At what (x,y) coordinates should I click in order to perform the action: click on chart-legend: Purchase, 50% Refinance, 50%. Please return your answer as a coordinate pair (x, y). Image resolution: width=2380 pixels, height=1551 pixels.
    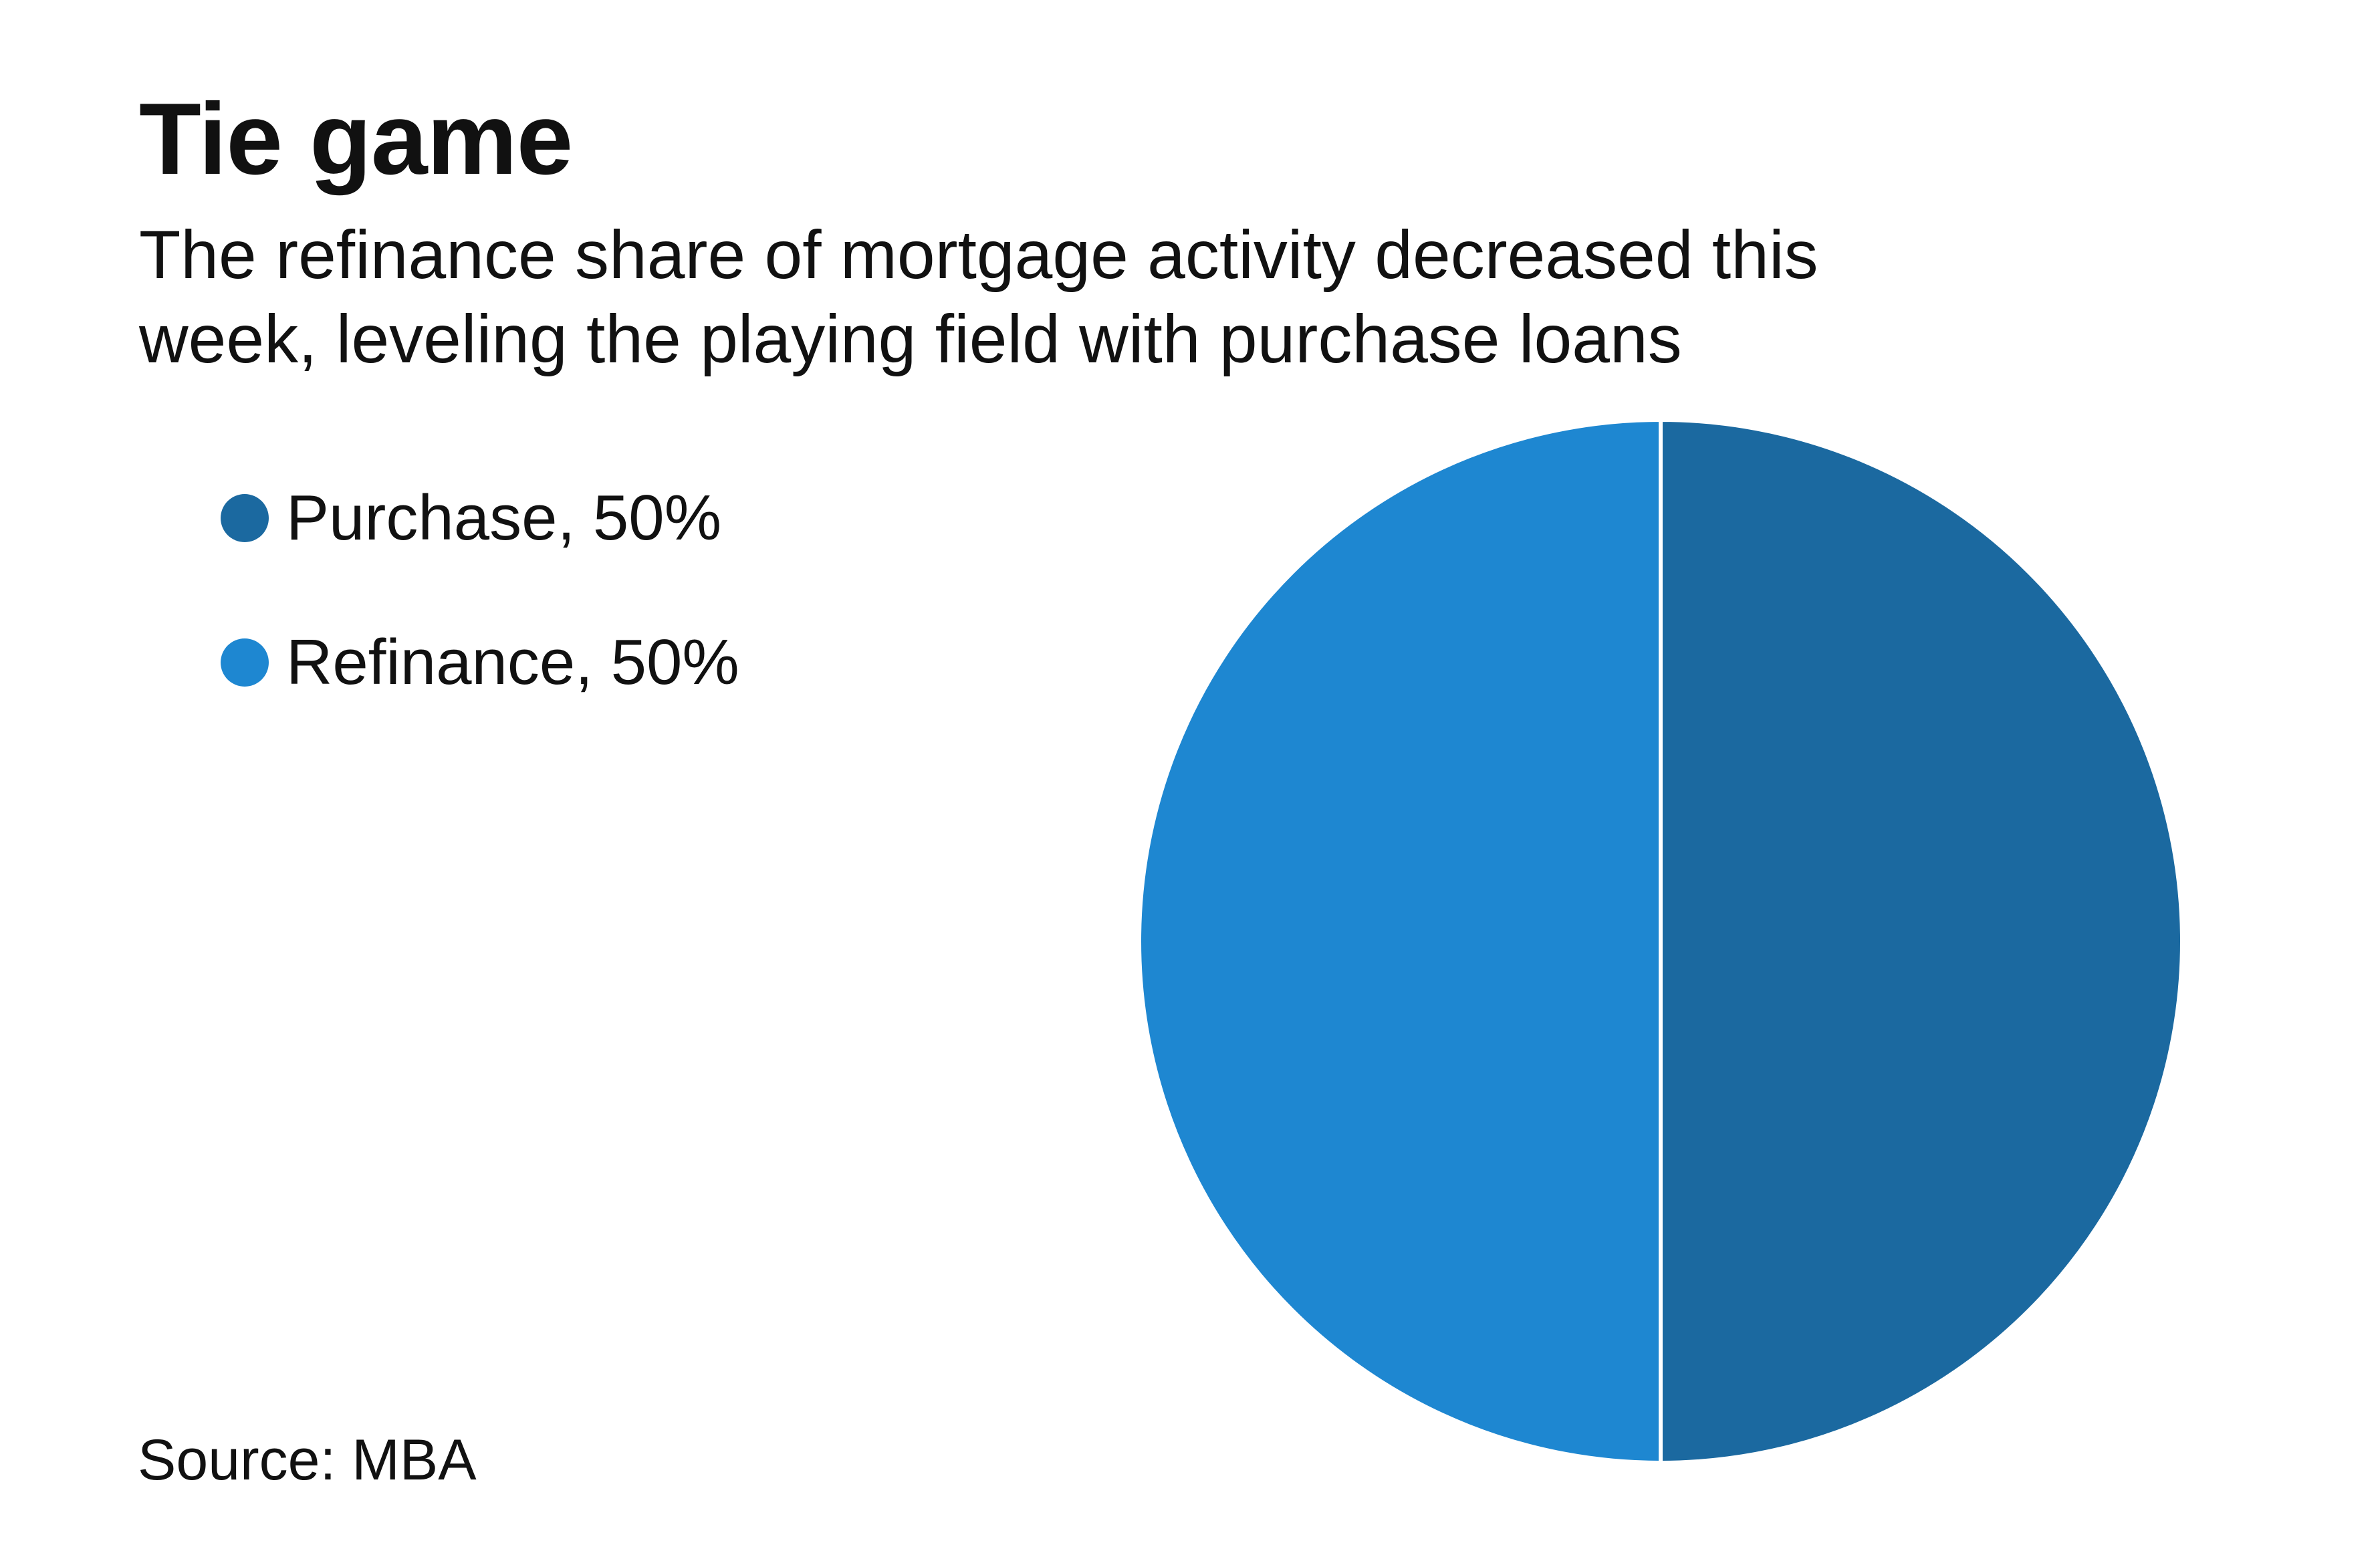
    Looking at the image, I should click on (480, 625).